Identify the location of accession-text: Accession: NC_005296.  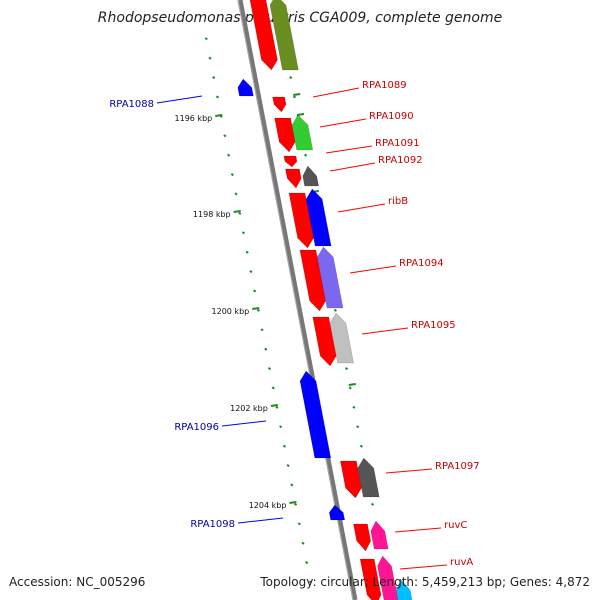
(77, 582).